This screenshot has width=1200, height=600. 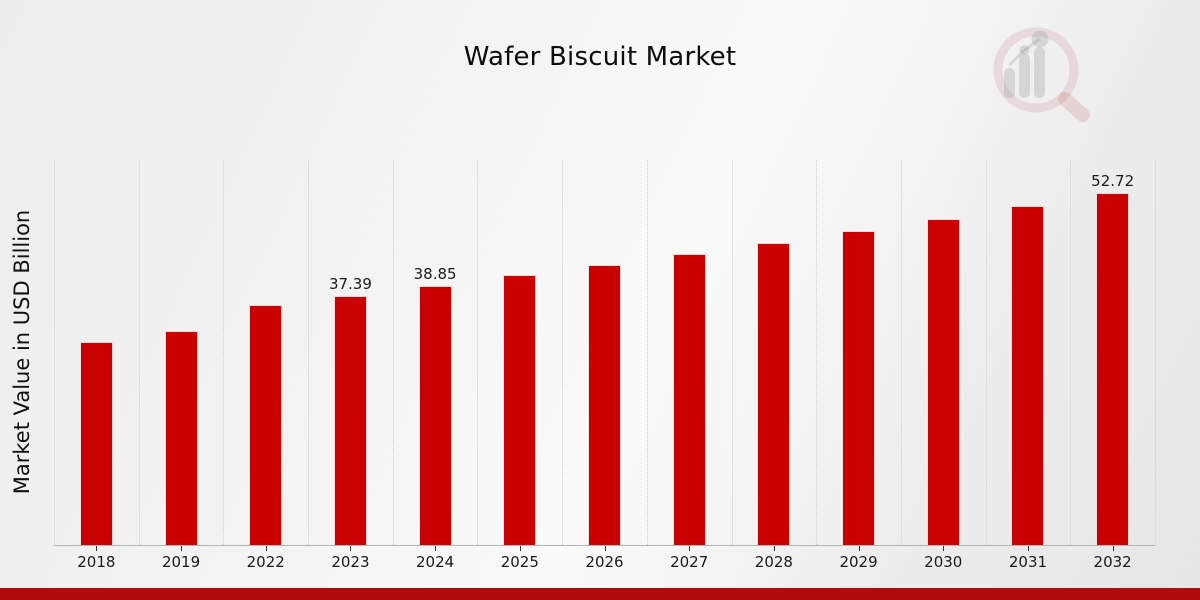 What do you see at coordinates (943, 562) in the screenshot?
I see `x-label-2030: 2030` at bounding box center [943, 562].